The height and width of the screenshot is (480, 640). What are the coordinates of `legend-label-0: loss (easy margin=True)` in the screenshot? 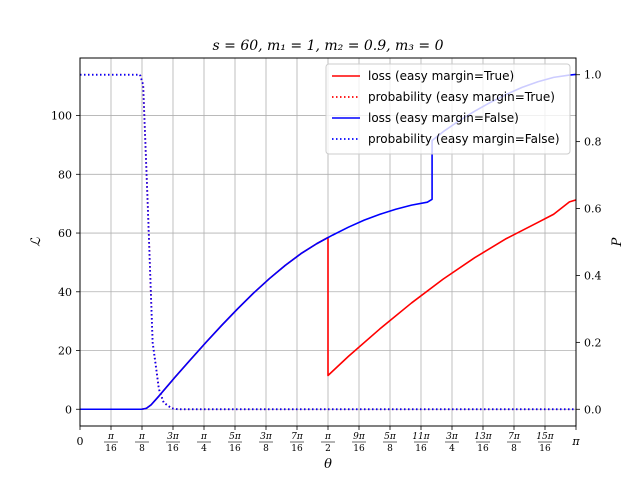 It's located at (441, 76).